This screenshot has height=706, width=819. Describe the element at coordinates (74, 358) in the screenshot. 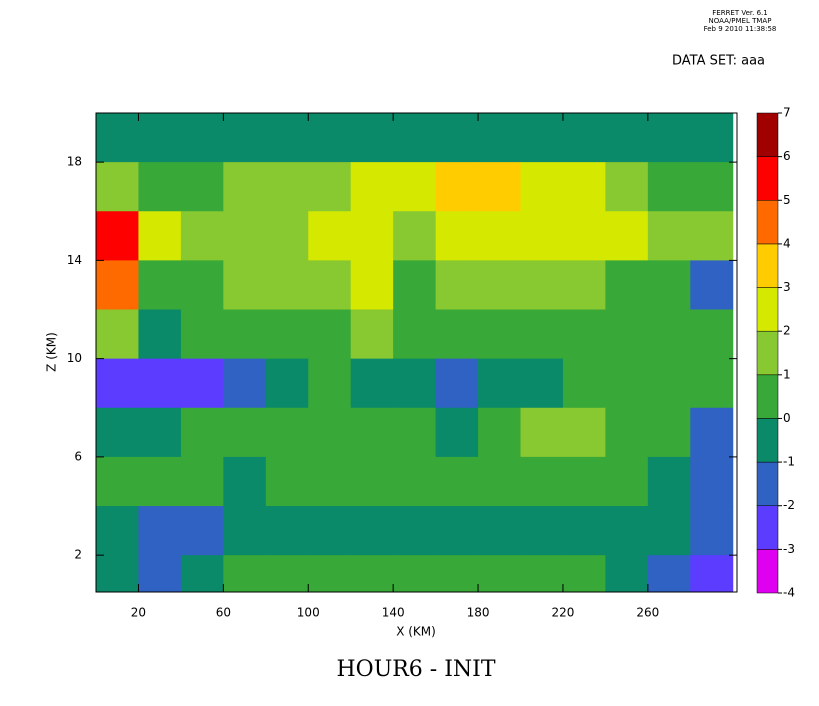

I see `y-tick-label: 10` at that location.